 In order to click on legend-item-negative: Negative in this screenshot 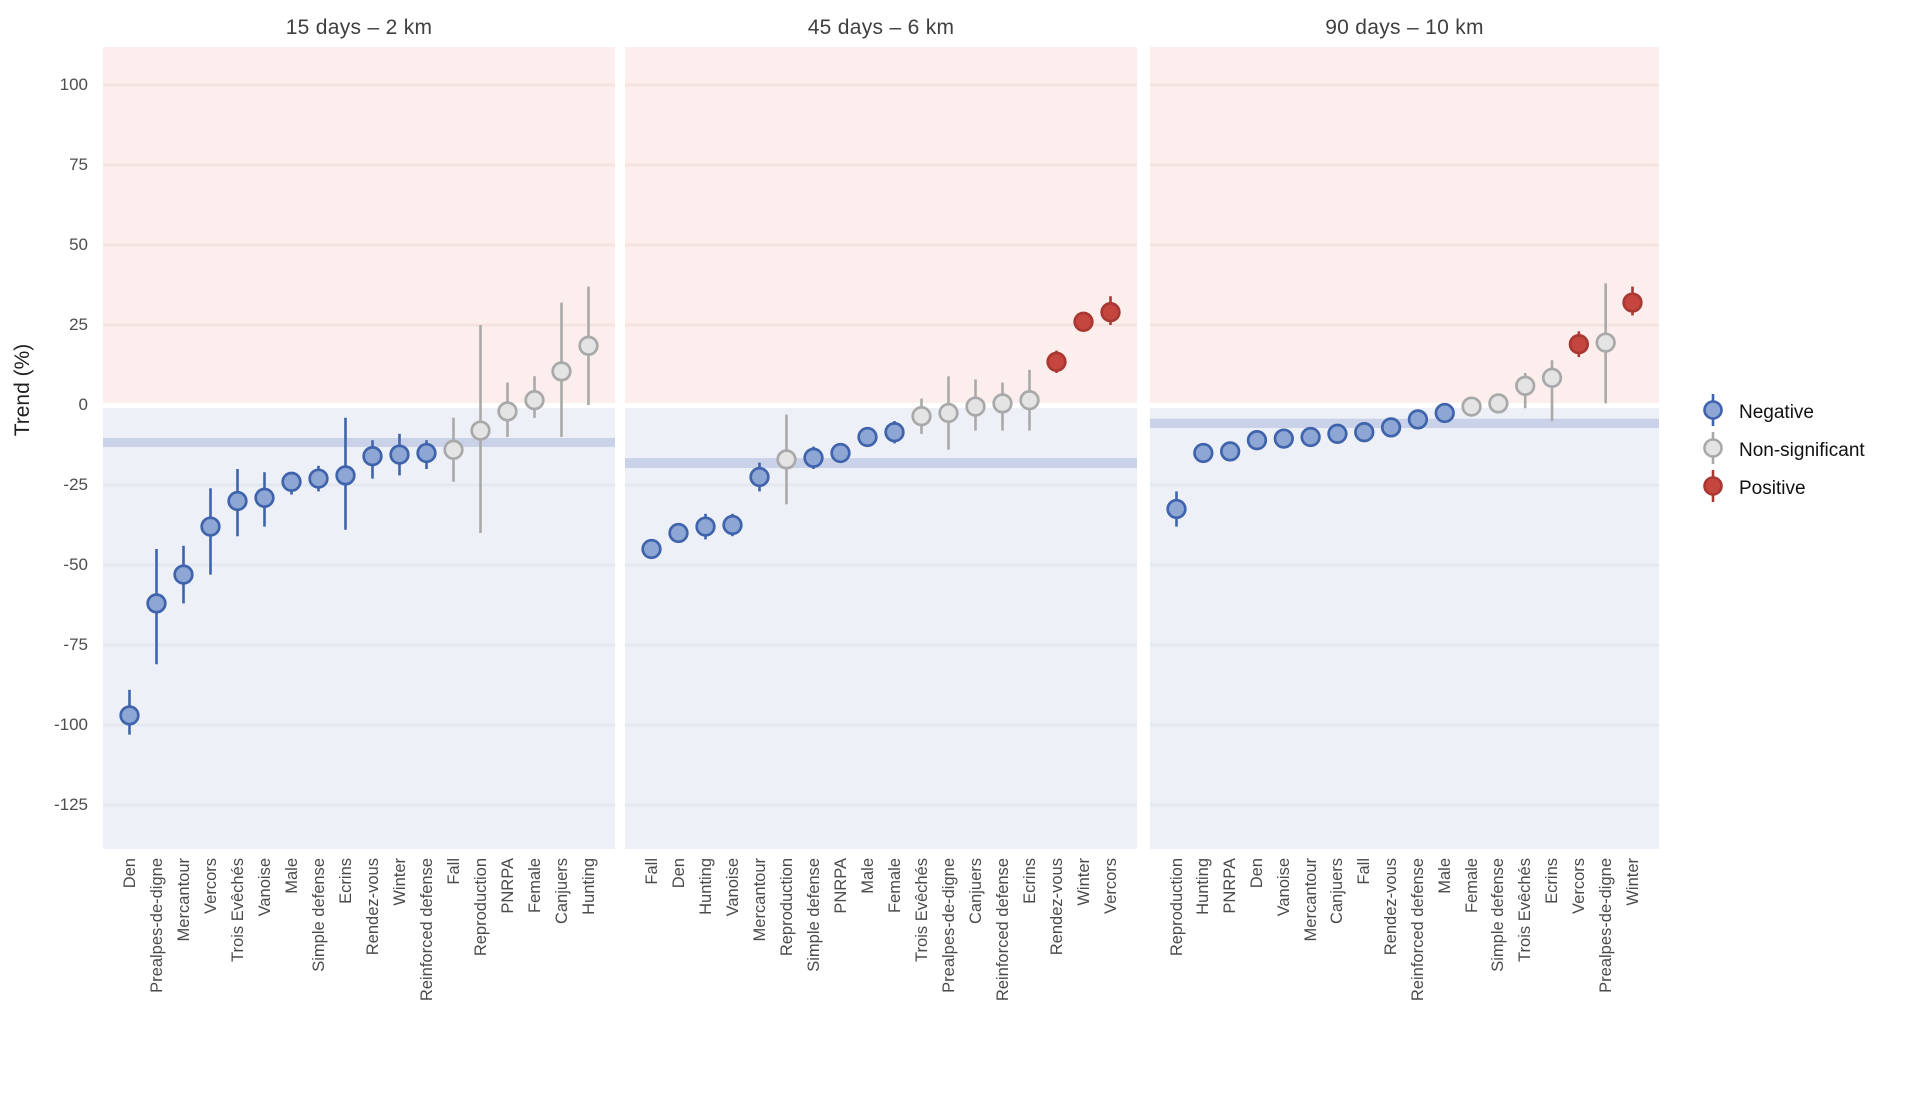, I will do `click(1782, 410)`.